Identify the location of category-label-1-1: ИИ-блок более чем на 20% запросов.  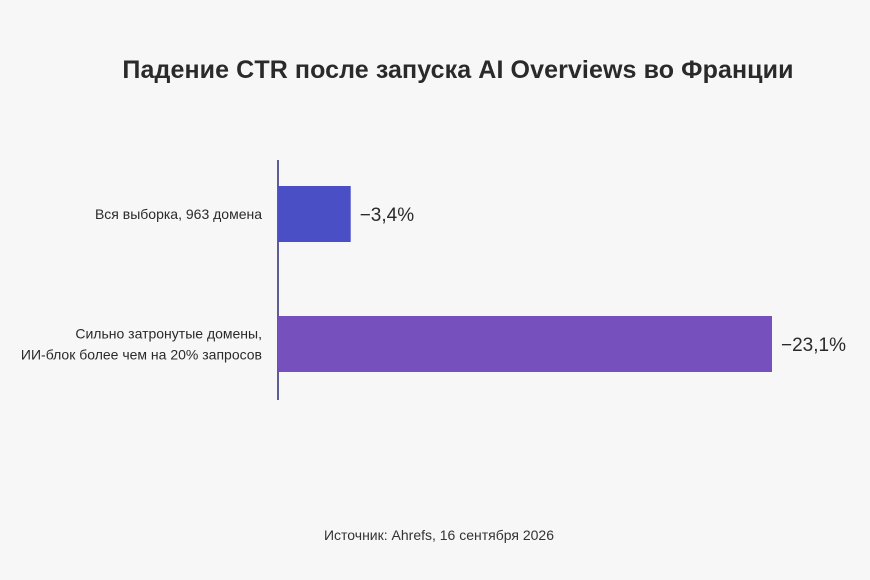
(141, 355).